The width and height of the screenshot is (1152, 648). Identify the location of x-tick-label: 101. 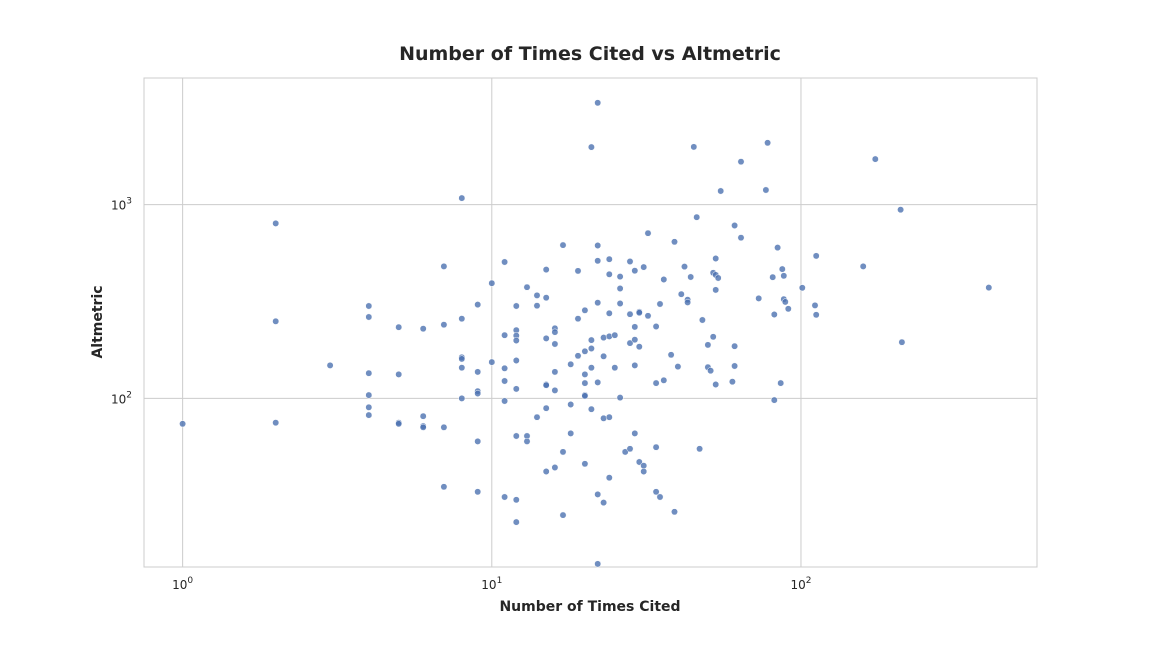
(491, 584).